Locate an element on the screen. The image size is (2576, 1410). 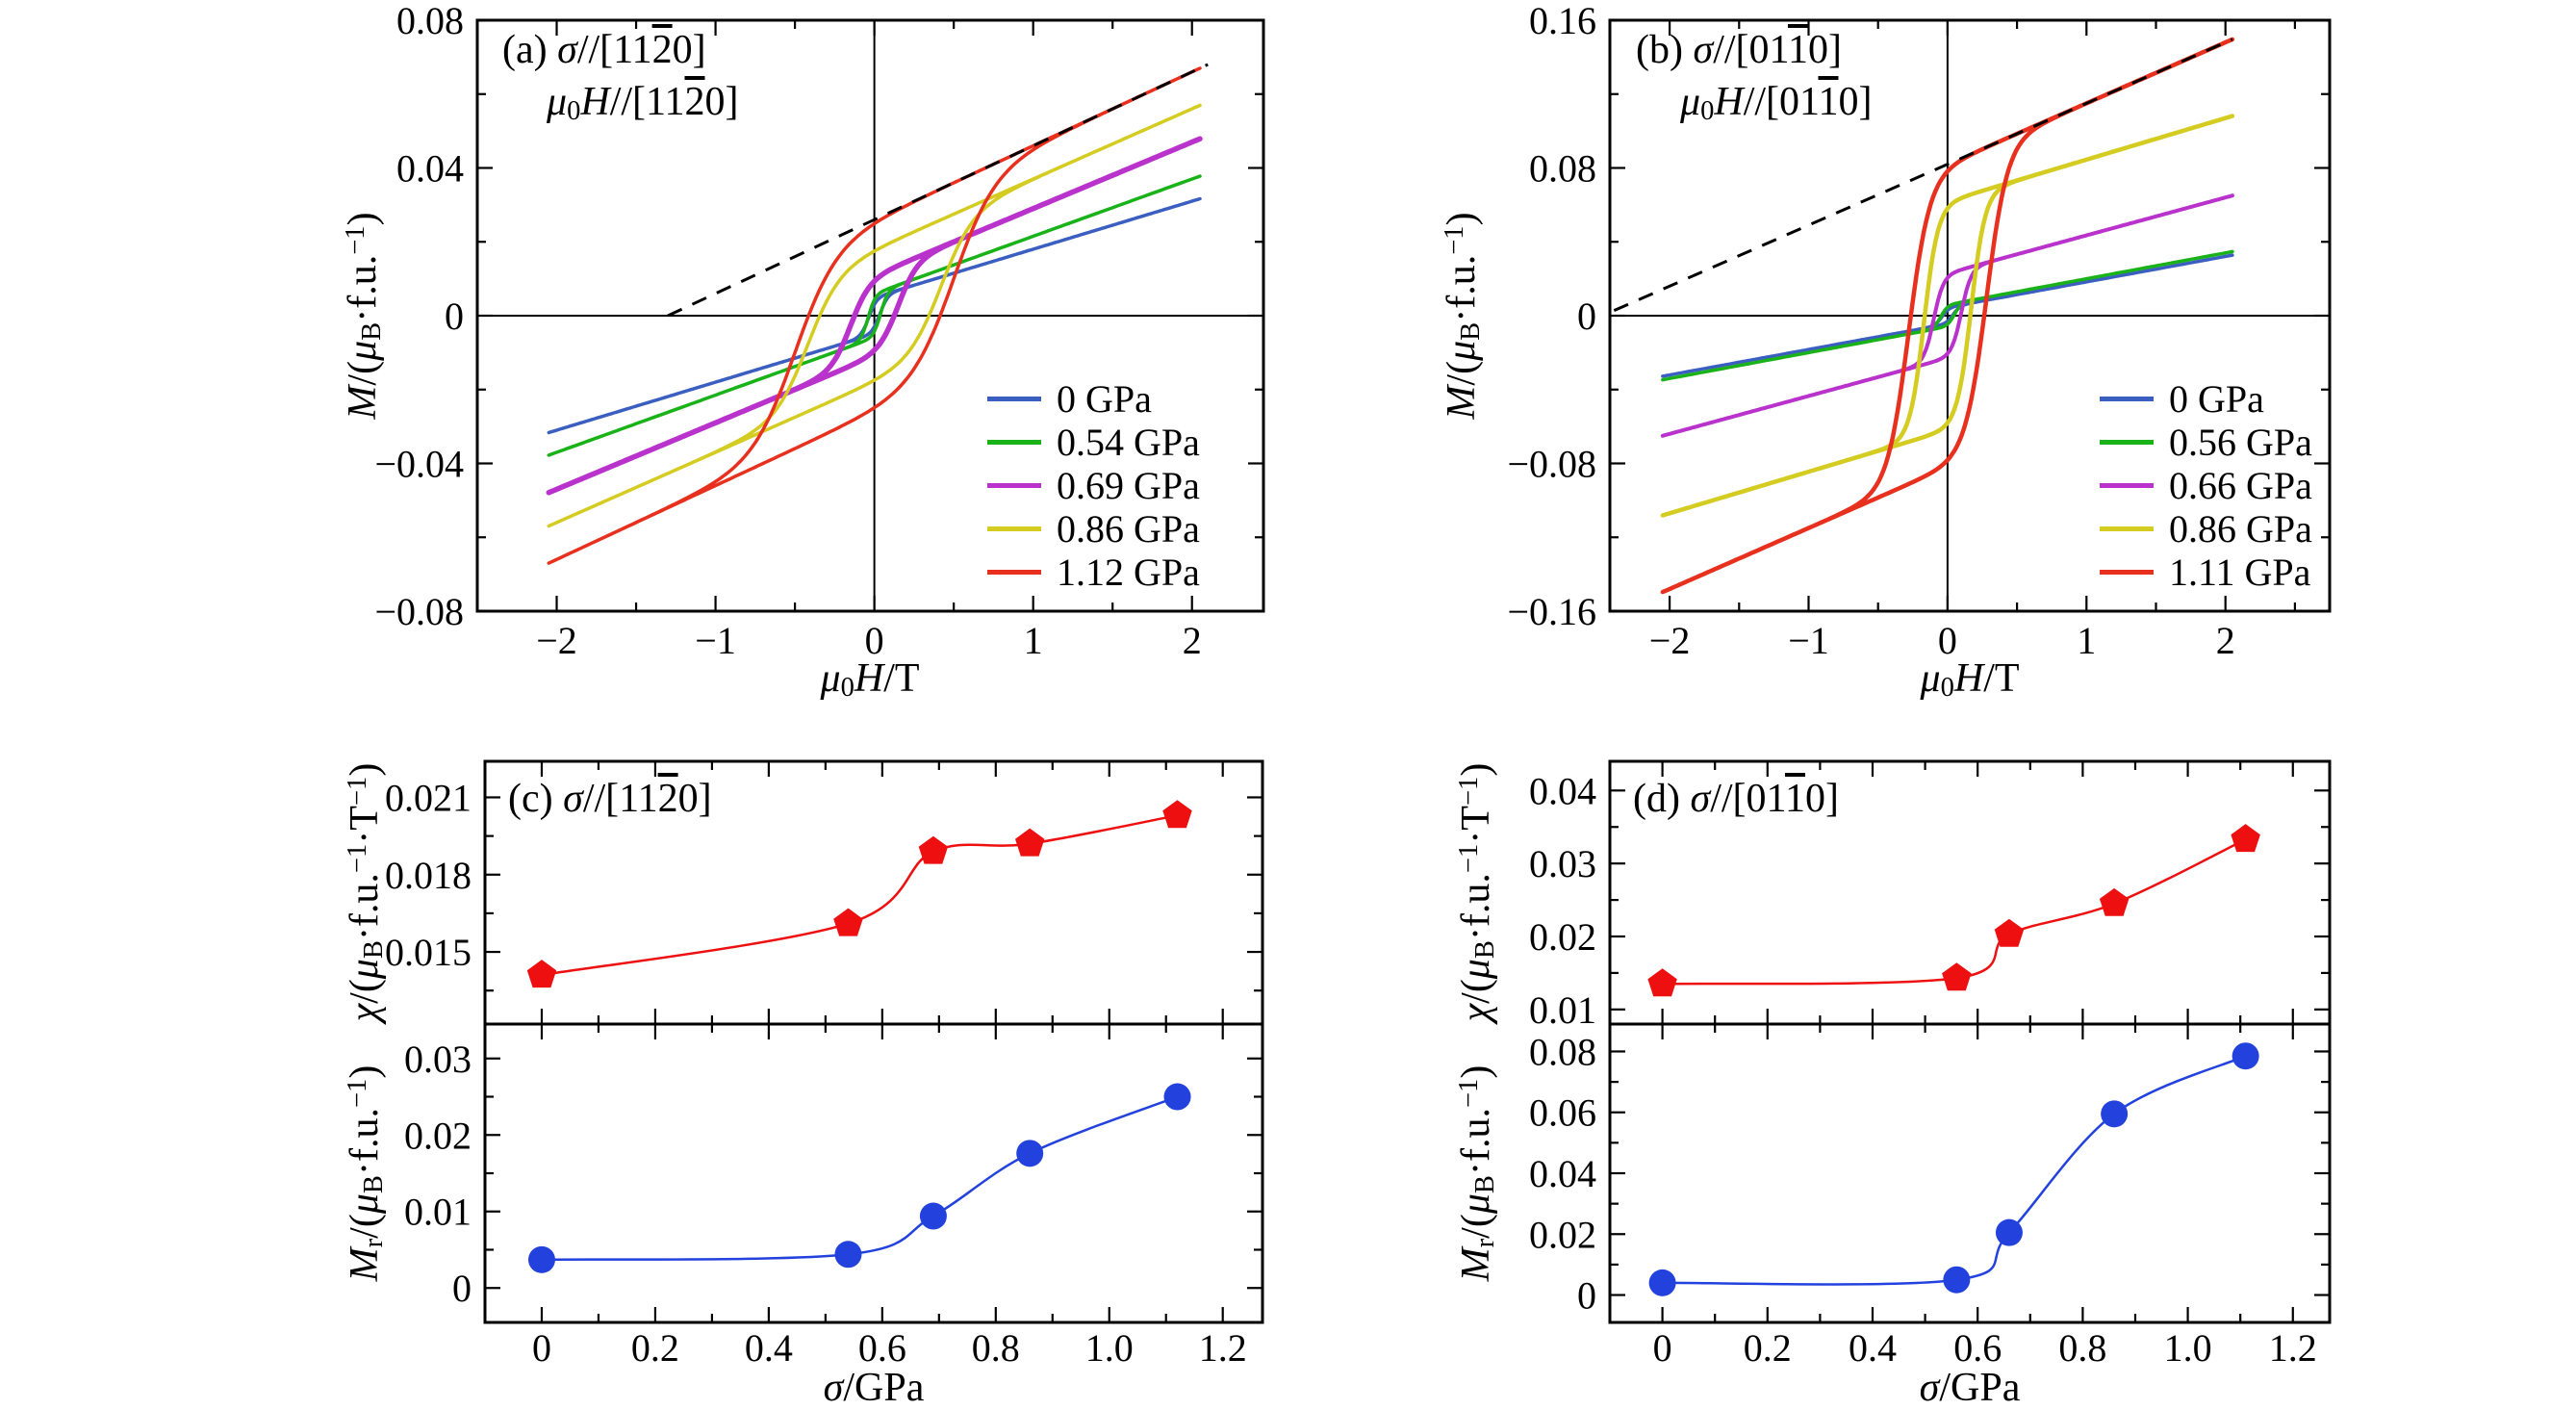
hysteresis-curve-0.86-GPa is located at coordinates (1947, 316).